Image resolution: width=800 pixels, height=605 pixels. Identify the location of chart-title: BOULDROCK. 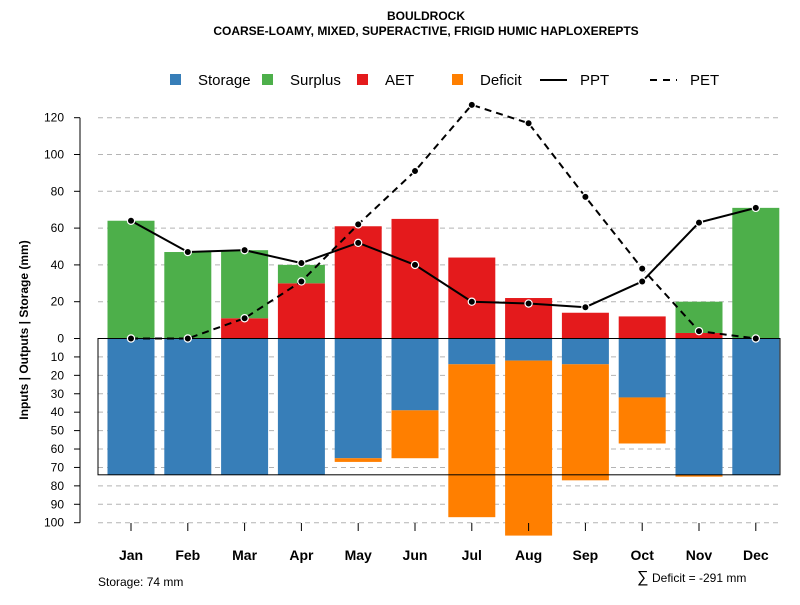
(426, 16).